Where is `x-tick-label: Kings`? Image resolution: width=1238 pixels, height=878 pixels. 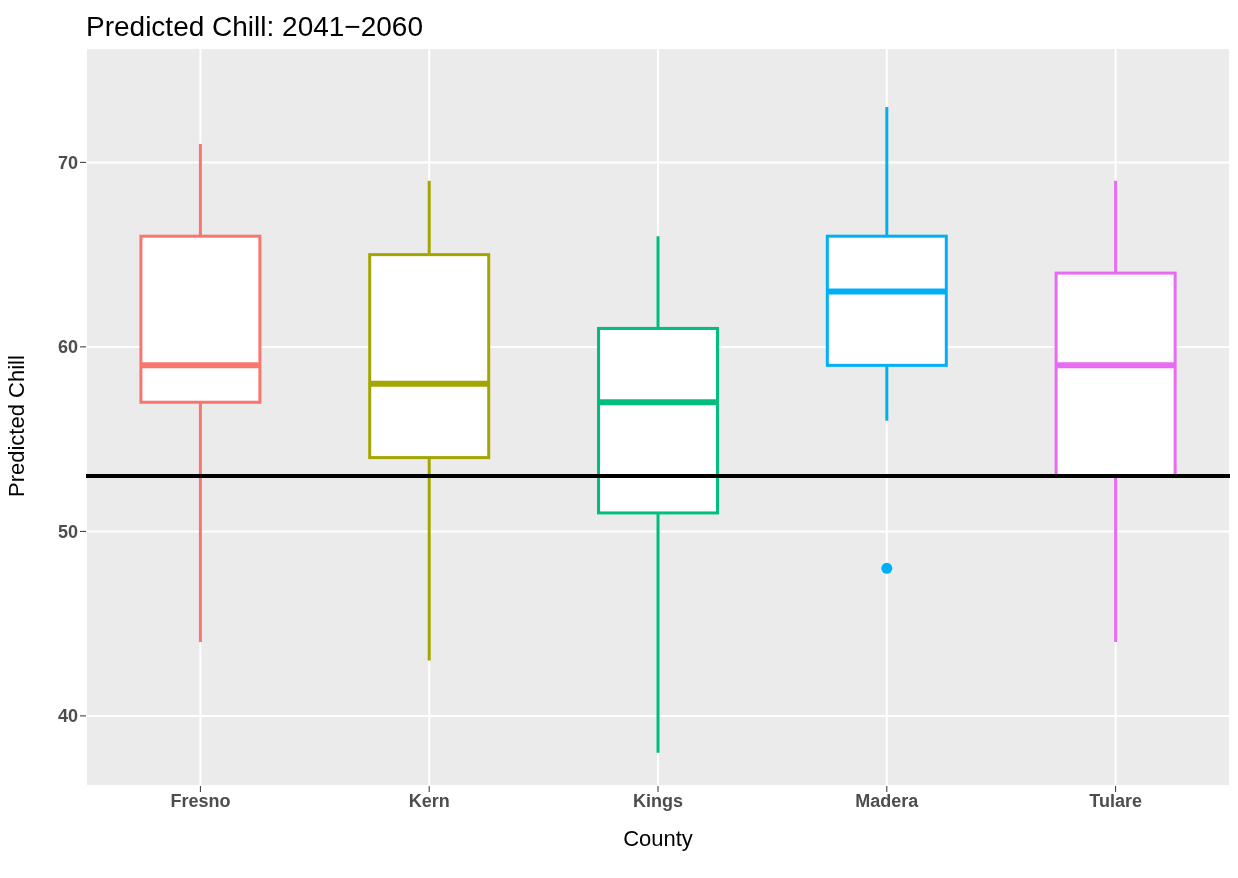
x-tick-label: Kings is located at coordinates (658, 800).